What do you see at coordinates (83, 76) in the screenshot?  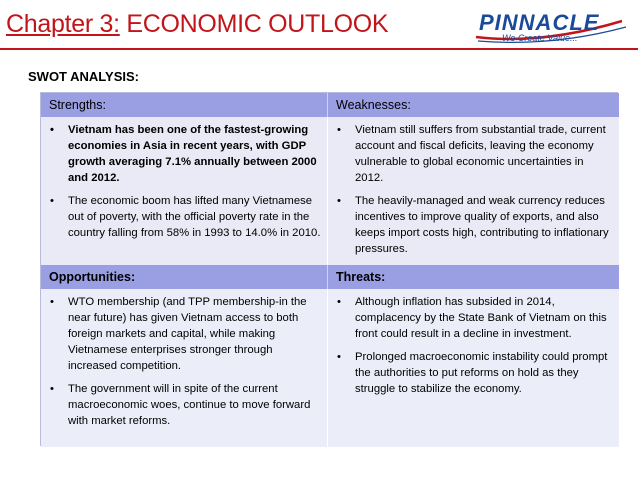 I see `swot-heading: SWOT ANALYSIS:` at bounding box center [83, 76].